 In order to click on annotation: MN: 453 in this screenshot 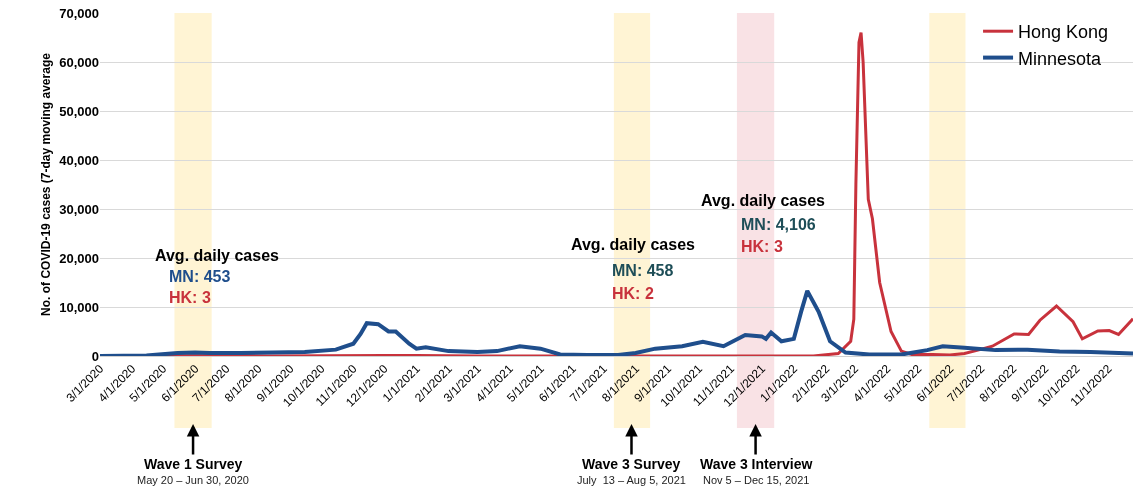, I will do `click(200, 276)`.